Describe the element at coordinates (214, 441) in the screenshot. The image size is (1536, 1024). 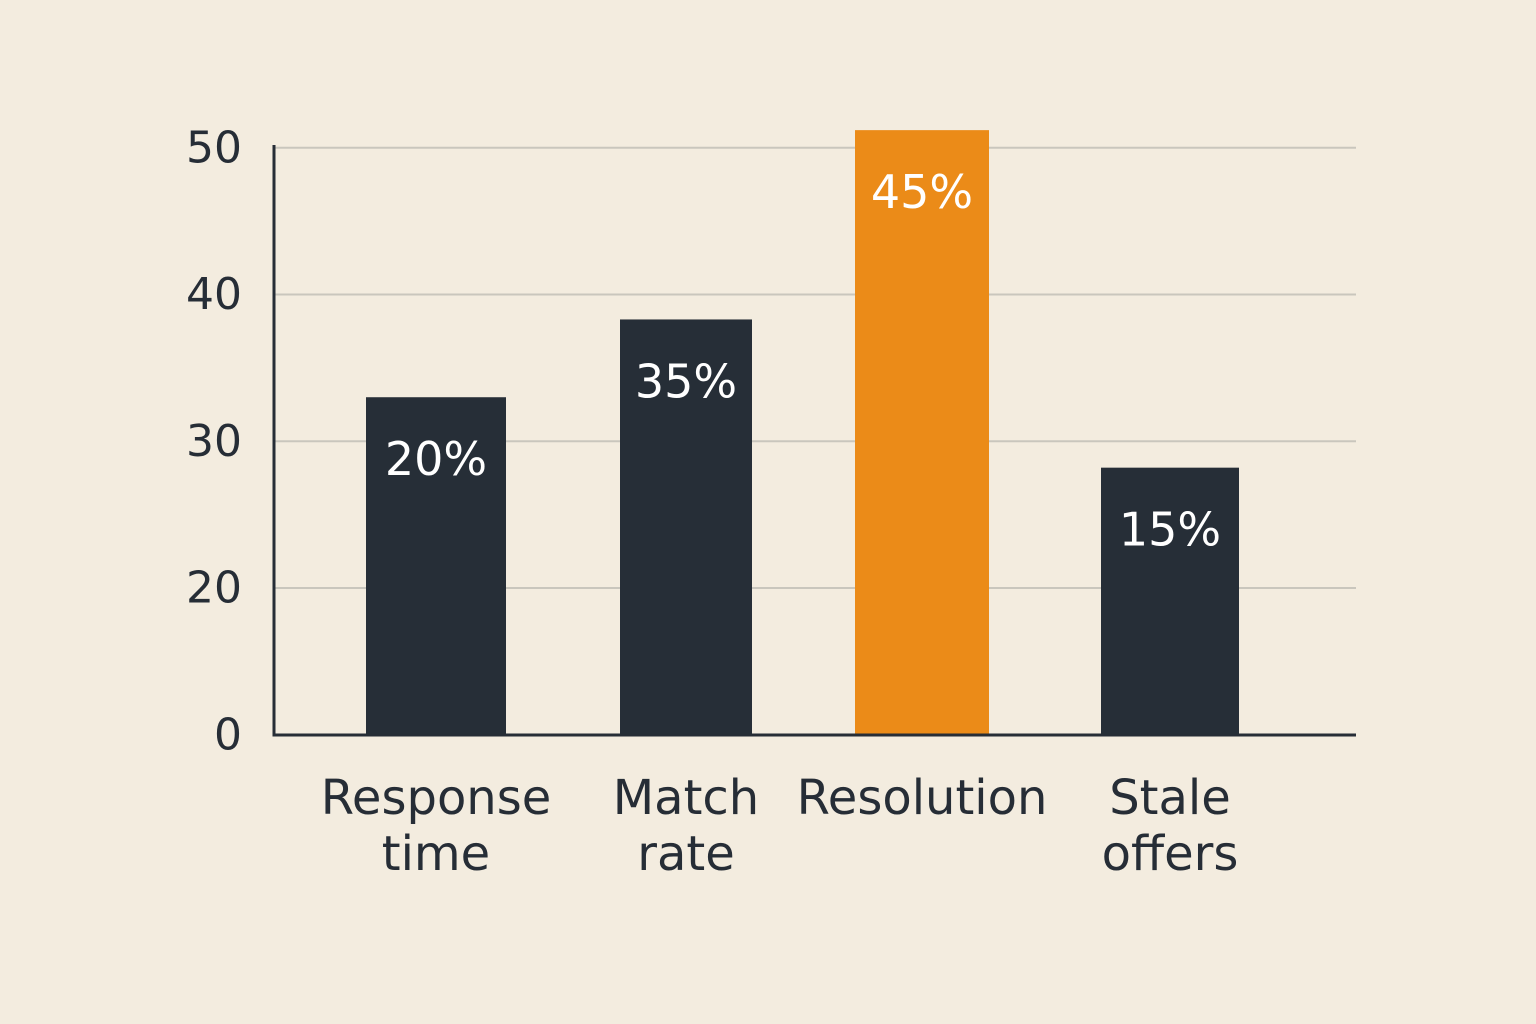
I see `y-tick-label-30: 30` at that location.